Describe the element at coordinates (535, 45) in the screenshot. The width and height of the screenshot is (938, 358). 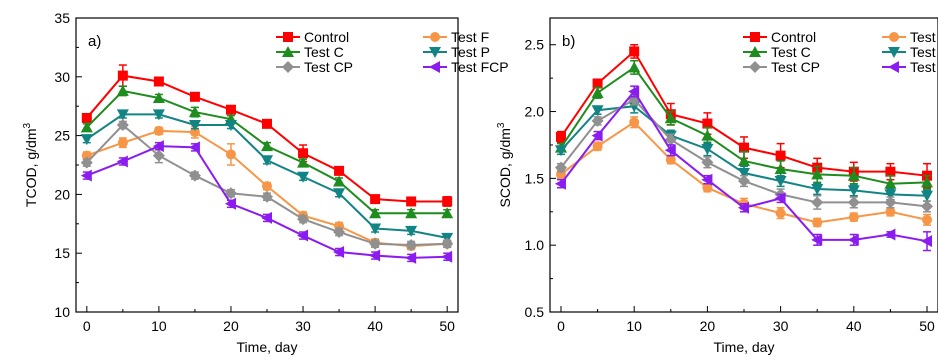
I see `y-tick-label: 2.5` at that location.